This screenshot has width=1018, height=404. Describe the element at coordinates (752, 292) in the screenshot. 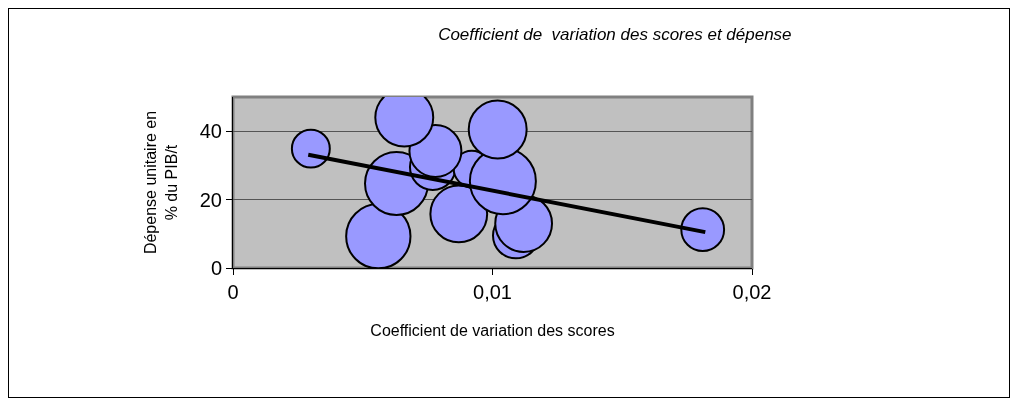

I see `x-tick-label: 0,02` at that location.